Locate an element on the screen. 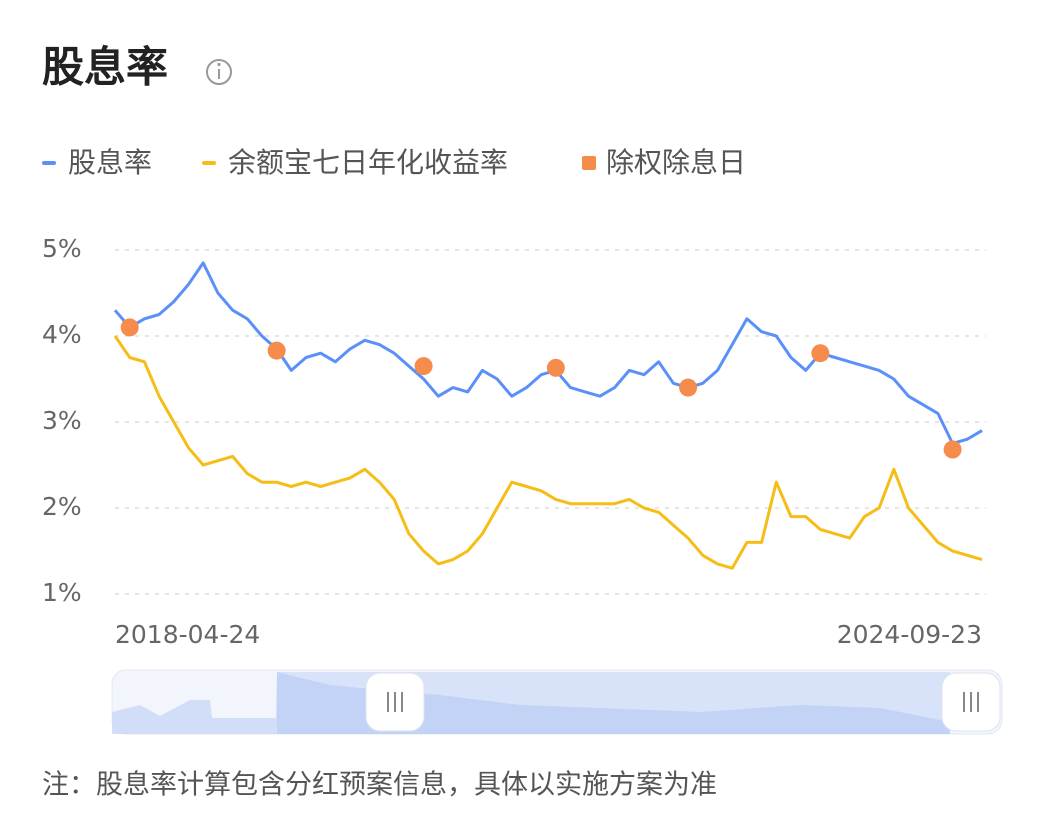  legend: 股息率 余额宝七日年化收益率 除权除息日 is located at coordinates (394, 162).